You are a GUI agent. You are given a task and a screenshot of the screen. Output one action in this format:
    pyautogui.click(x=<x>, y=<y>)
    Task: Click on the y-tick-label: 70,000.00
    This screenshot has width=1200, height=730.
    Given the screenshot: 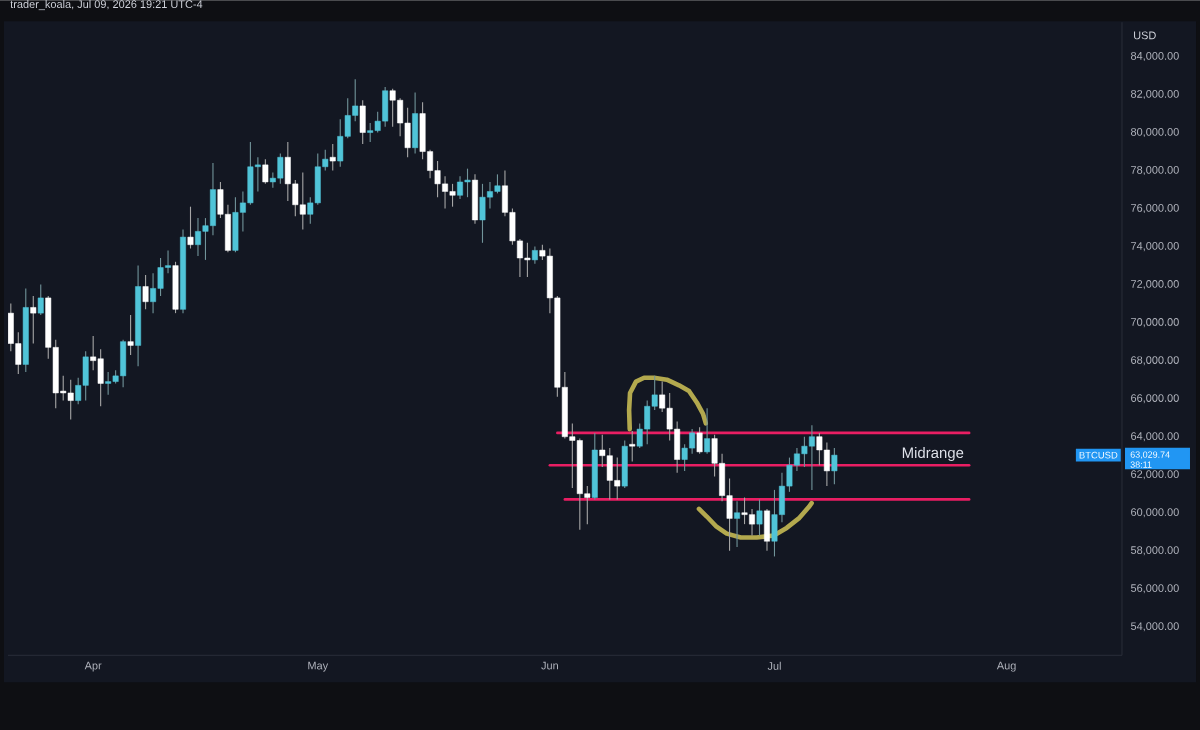 What is the action you would take?
    pyautogui.click(x=1155, y=322)
    